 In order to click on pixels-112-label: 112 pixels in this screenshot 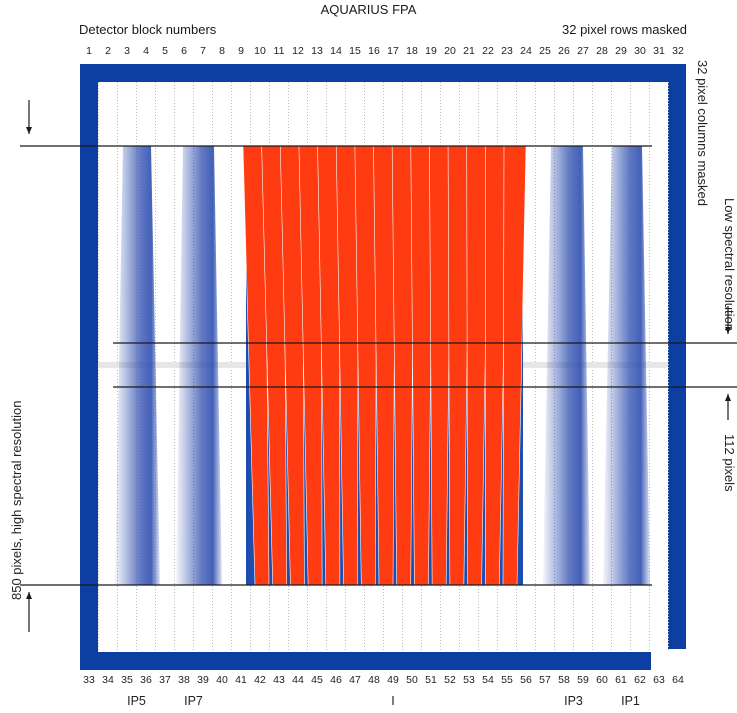, I will do `click(729, 463)`.